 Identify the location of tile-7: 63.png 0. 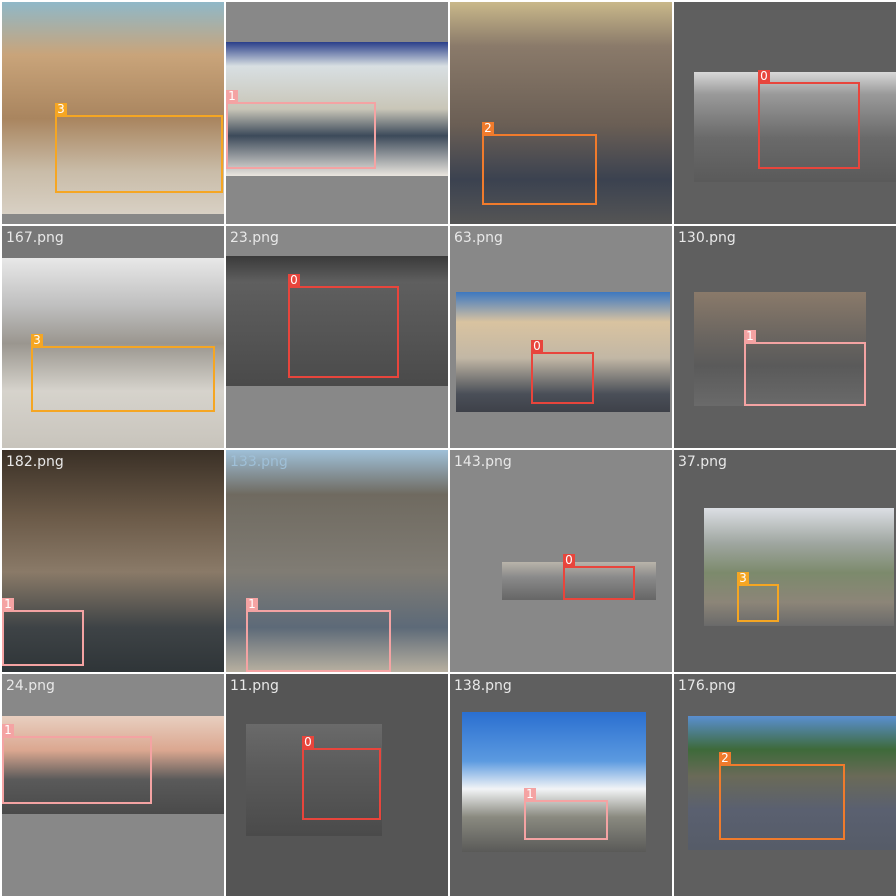
(561, 337).